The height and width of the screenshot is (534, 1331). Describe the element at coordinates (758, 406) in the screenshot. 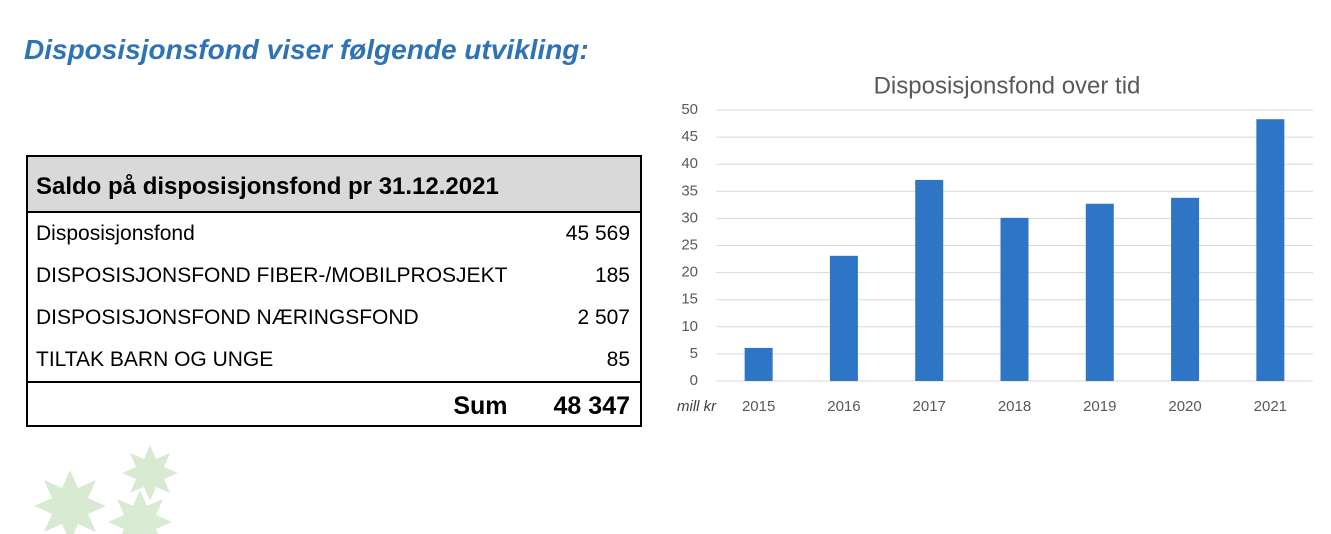

I see `x-tick-label: 2015` at that location.